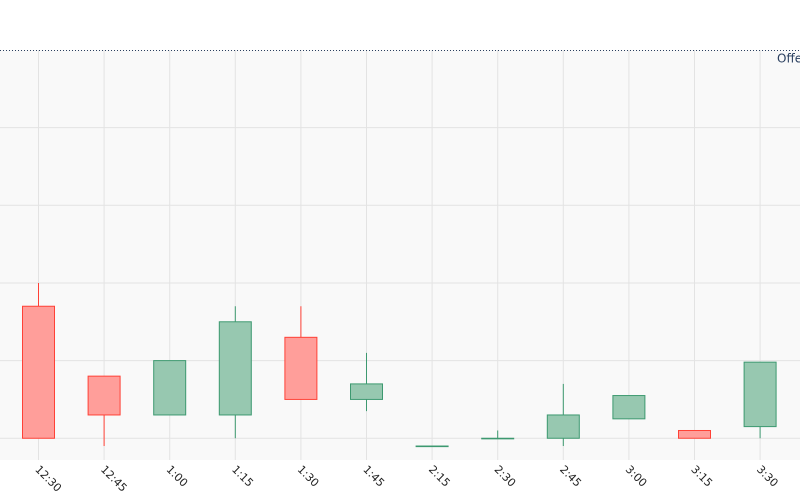 Image resolution: width=800 pixels, height=500 pixels. I want to click on x-tick-label: 12:30, so click(48, 479).